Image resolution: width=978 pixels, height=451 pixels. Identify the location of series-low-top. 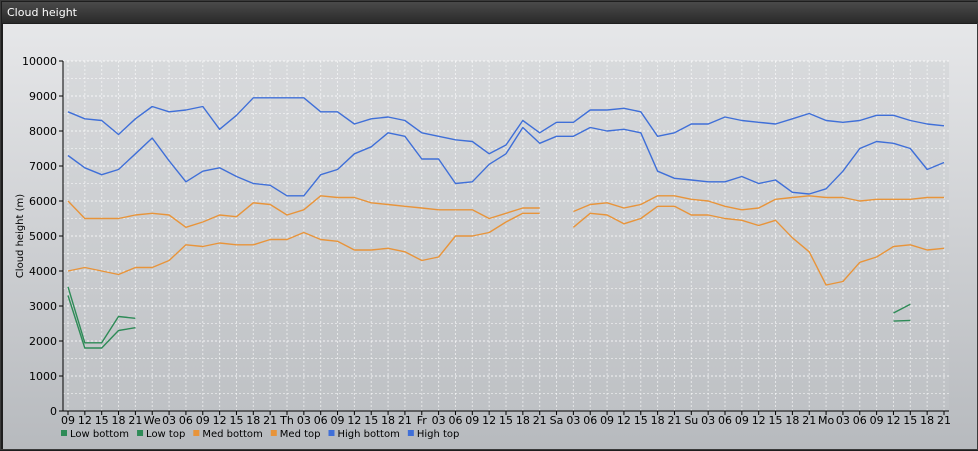
(489, 315).